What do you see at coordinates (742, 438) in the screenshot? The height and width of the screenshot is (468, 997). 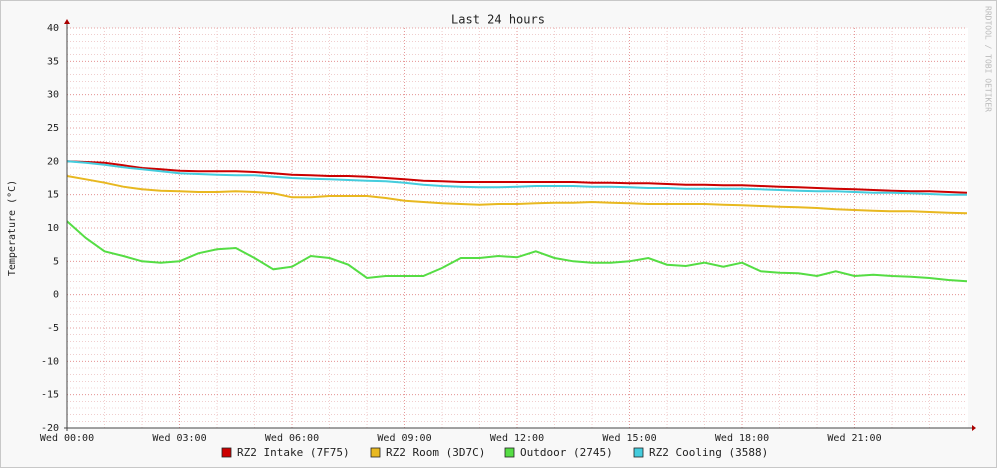 I see `x-tick-label: Wed 18:00` at bounding box center [742, 438].